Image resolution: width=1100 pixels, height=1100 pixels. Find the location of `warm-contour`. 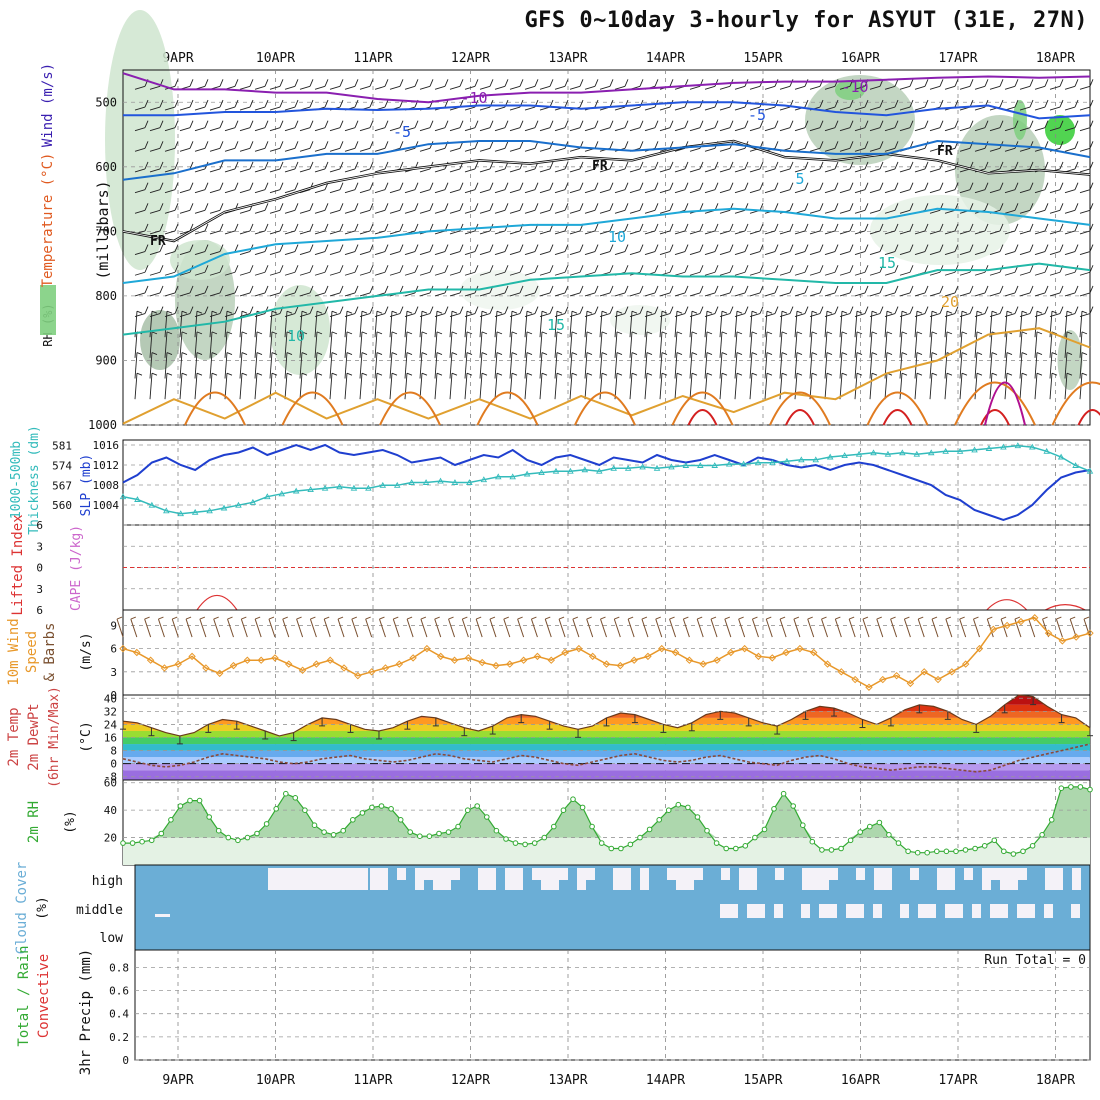

warm-contour is located at coordinates (800, 408).